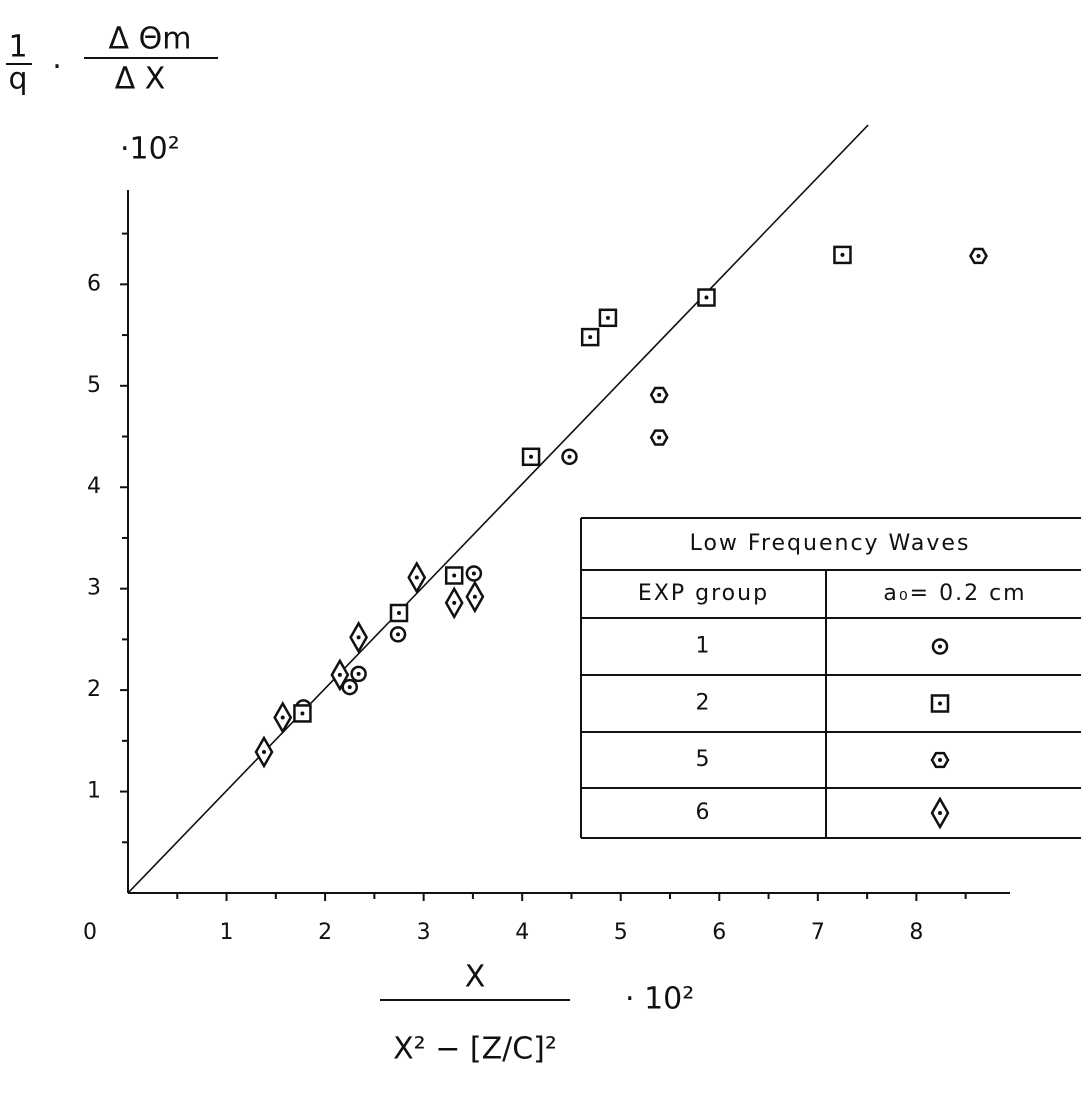 This screenshot has height=1116, width=1081. I want to click on y-tick-label: 4, so click(94, 486).